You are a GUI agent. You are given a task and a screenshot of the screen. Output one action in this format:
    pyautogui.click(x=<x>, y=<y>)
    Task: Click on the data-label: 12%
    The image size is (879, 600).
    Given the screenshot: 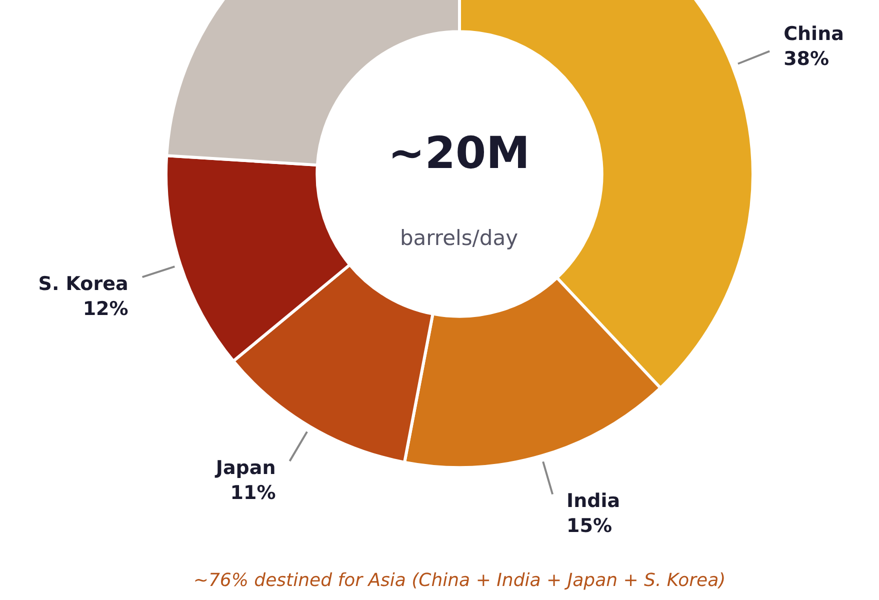 What is the action you would take?
    pyautogui.click(x=105, y=309)
    